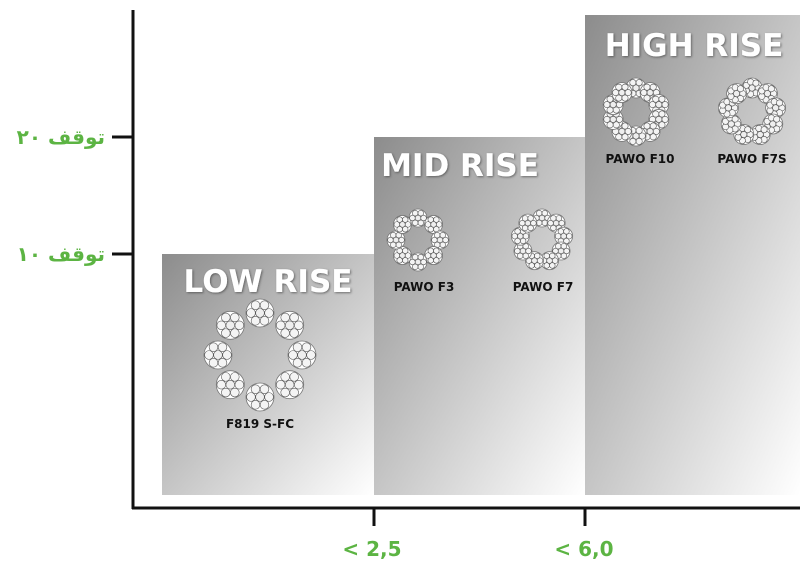 This screenshot has width=804, height=566. What do you see at coordinates (371, 549) in the screenshot?
I see `x-label: < 2,5` at bounding box center [371, 549].